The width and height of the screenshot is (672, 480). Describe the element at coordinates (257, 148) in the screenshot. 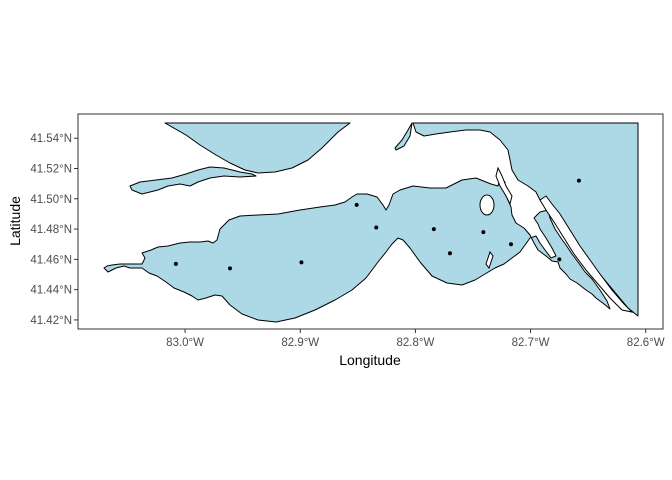

I see `north-lobe` at that location.